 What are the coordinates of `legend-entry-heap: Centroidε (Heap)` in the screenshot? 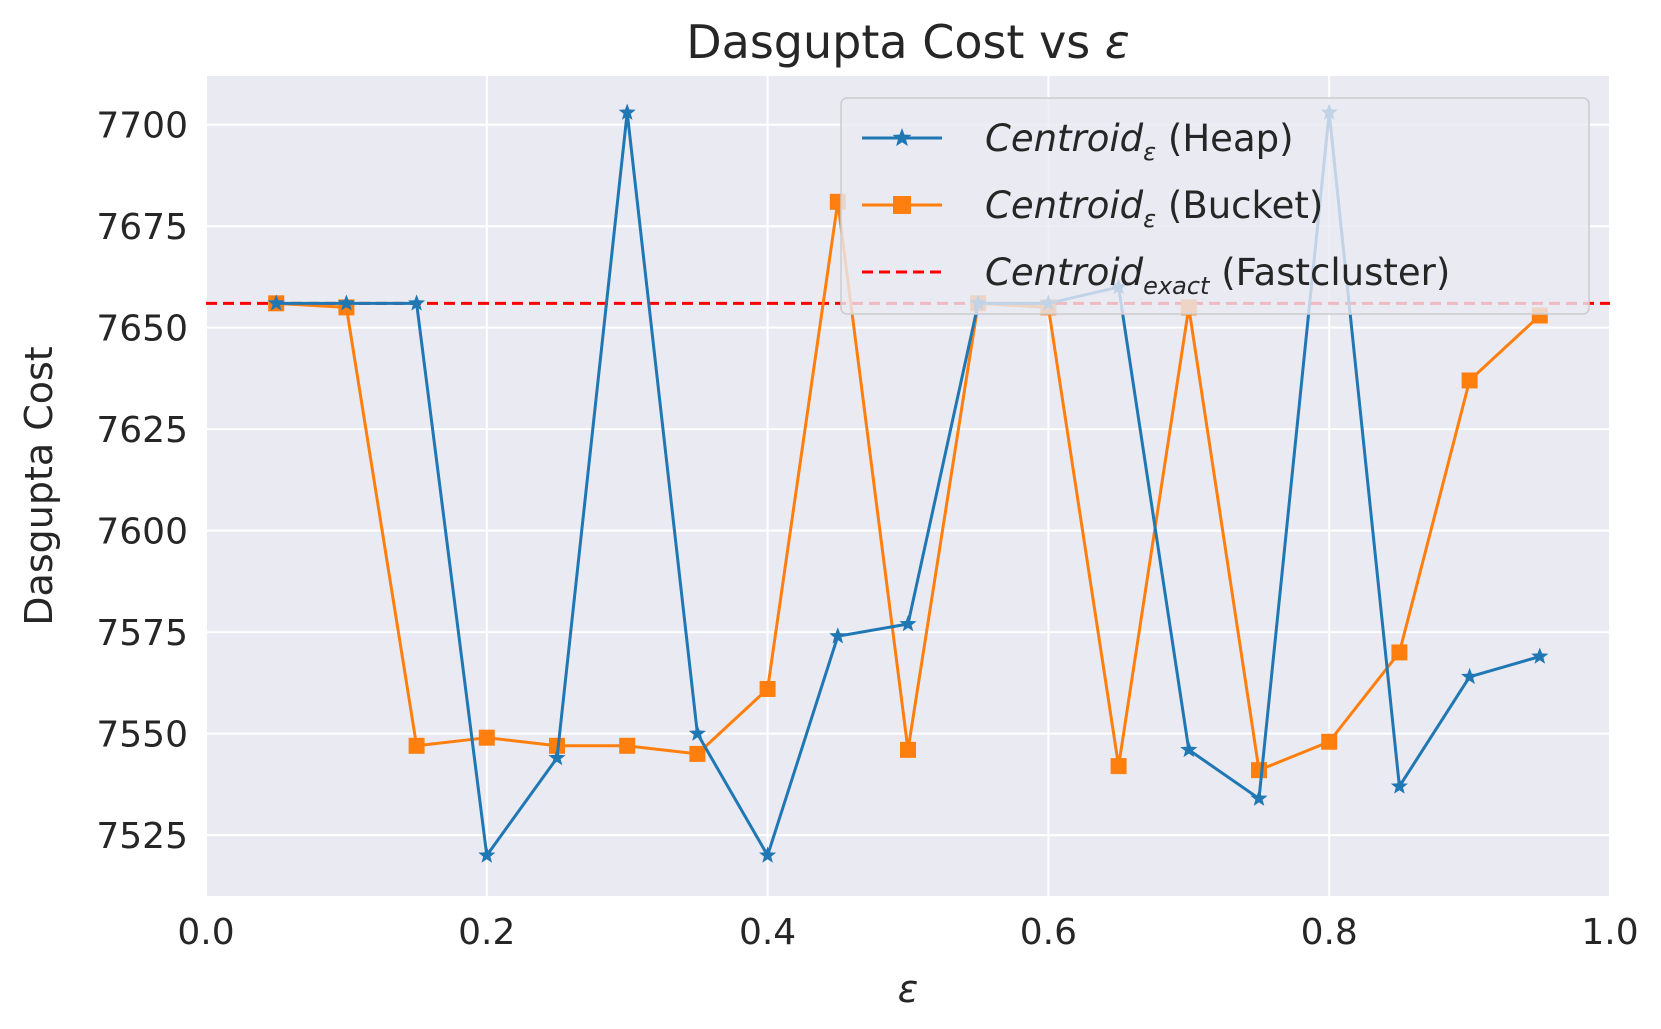 It's located at (1078, 141).